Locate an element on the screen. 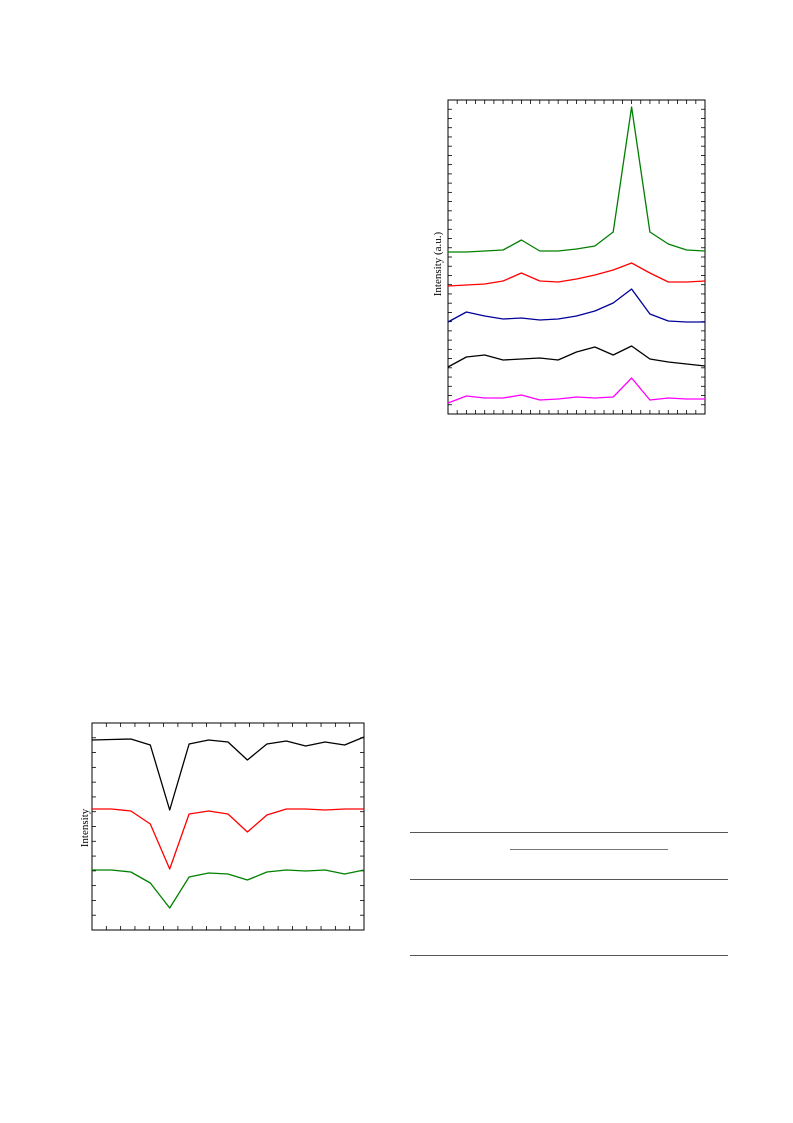 Image resolution: width=793 pixels, height=1123 pixels. table-header-subrule is located at coordinates (589, 849).